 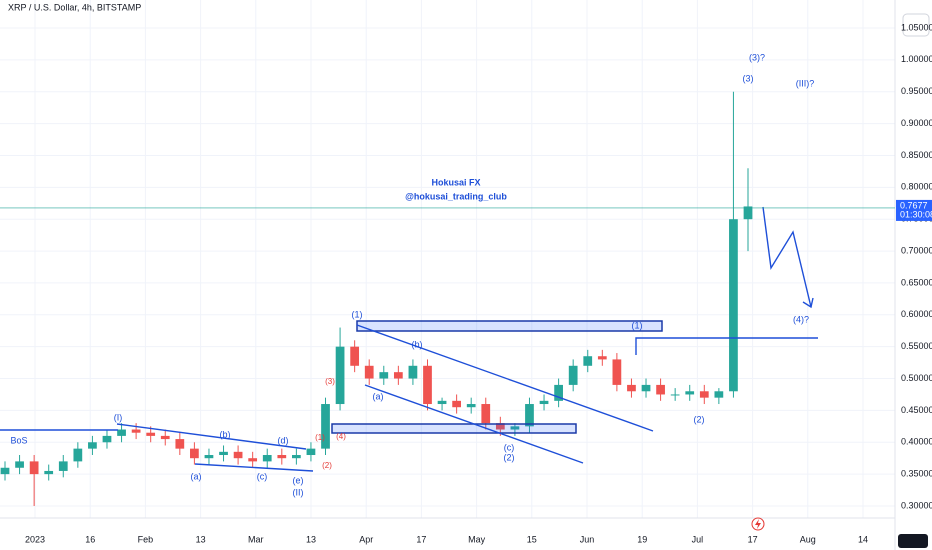 What do you see at coordinates (366, 539) in the screenshot?
I see `x-tick-label: Apr` at bounding box center [366, 539].